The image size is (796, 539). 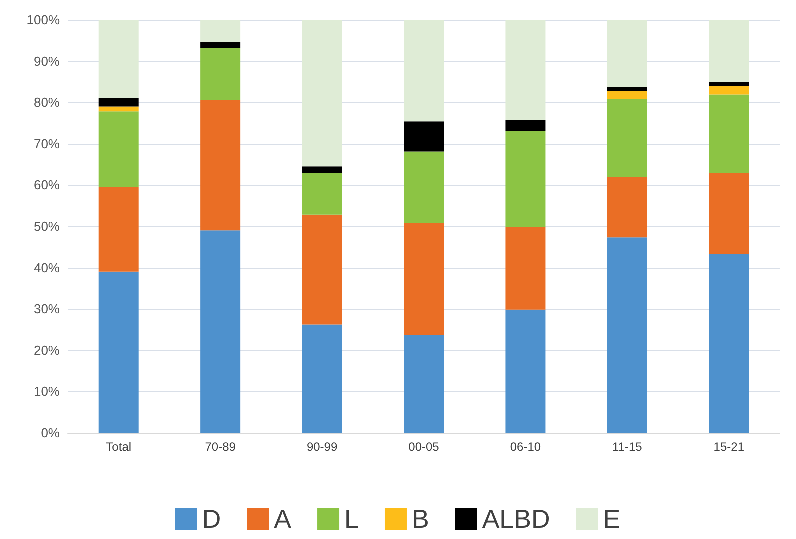 I want to click on y-tick-label: 10%, so click(x=47, y=392).